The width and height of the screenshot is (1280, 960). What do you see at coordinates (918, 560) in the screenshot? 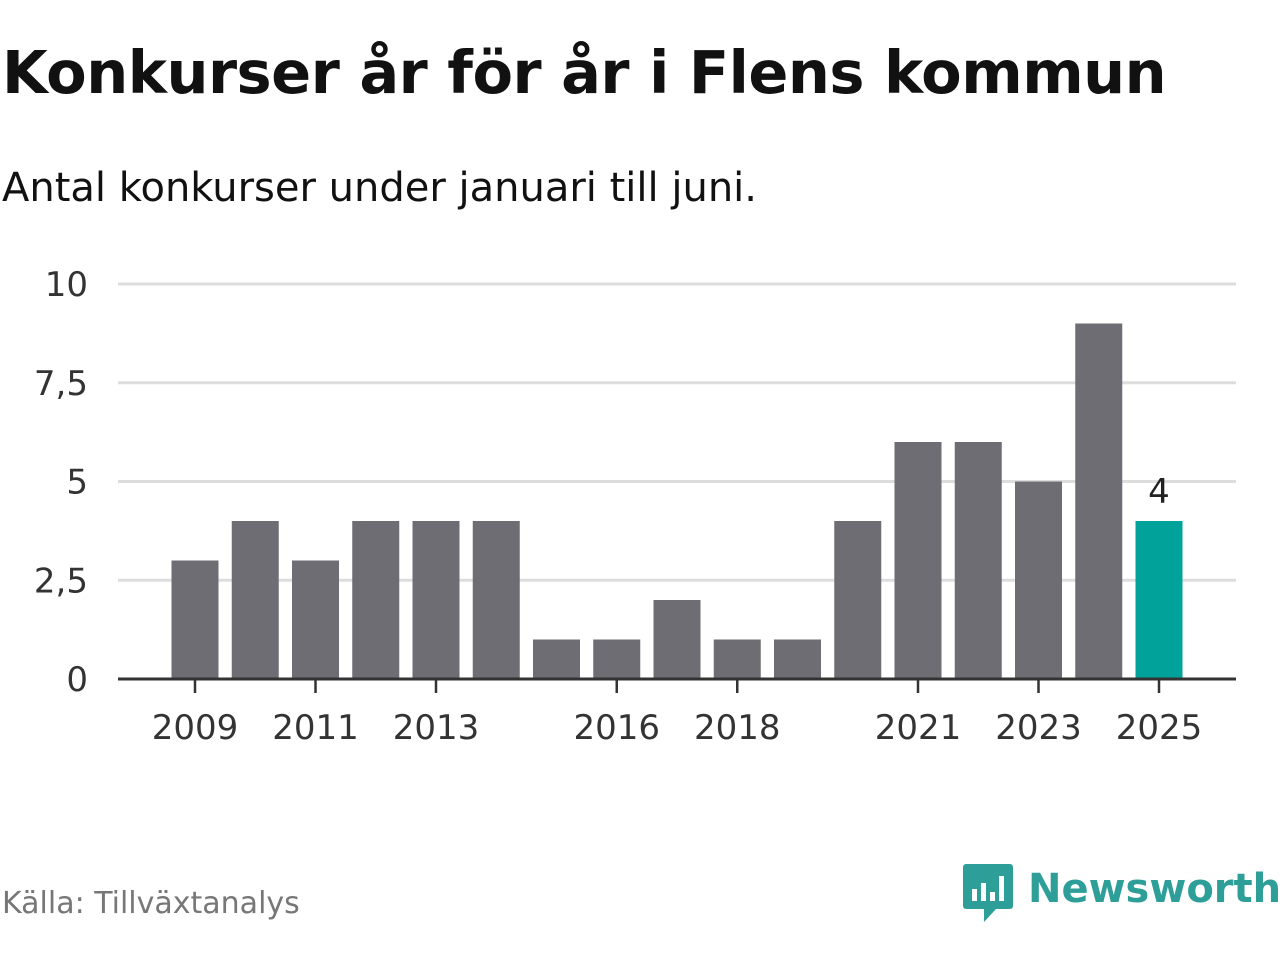
I see `bar-2021` at bounding box center [918, 560].